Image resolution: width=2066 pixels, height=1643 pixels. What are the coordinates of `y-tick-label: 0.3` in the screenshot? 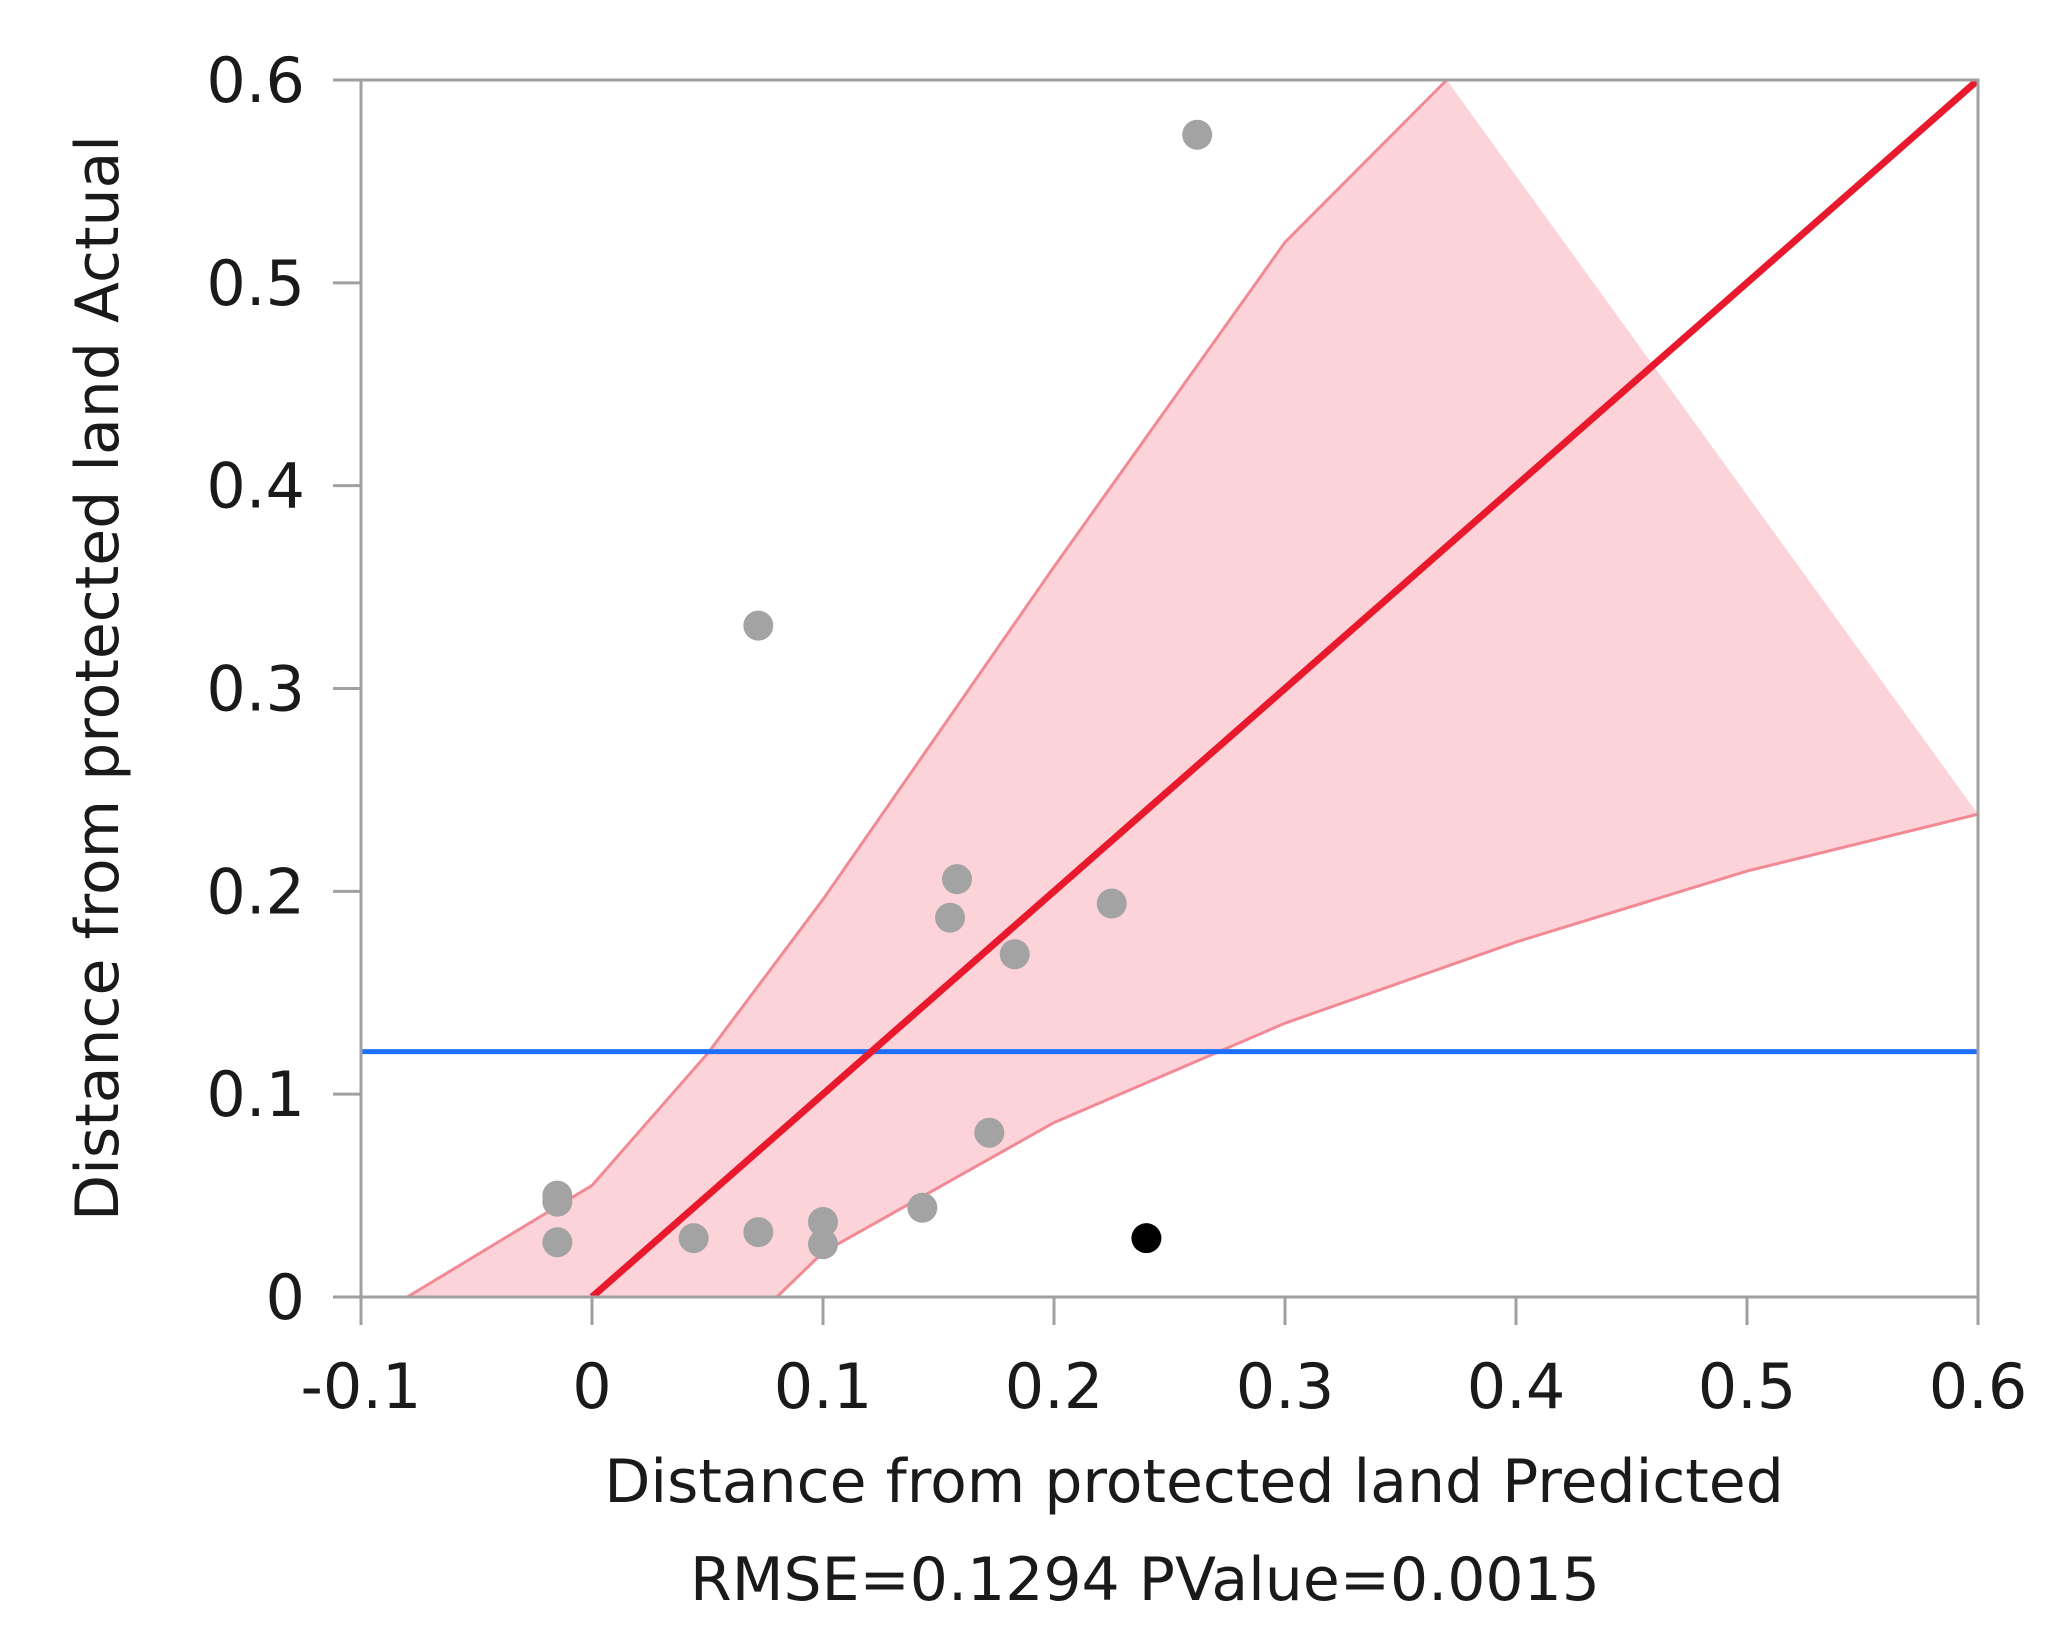 It's located at (255, 689).